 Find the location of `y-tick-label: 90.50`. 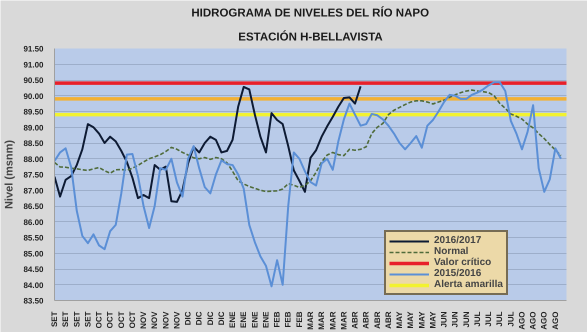

y-tick-label: 90.50 is located at coordinates (33, 80).